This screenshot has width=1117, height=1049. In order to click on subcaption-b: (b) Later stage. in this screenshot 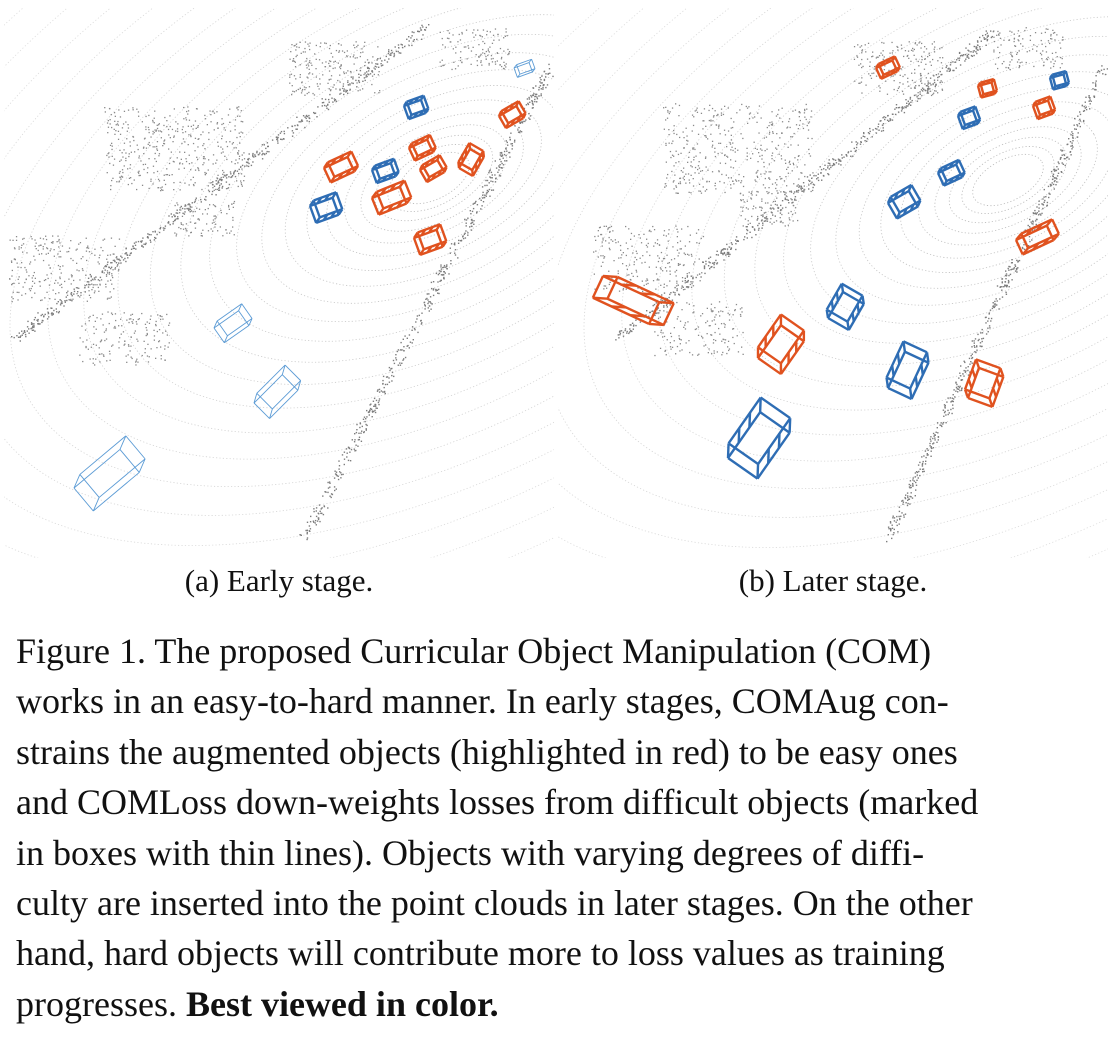, I will do `click(833, 580)`.